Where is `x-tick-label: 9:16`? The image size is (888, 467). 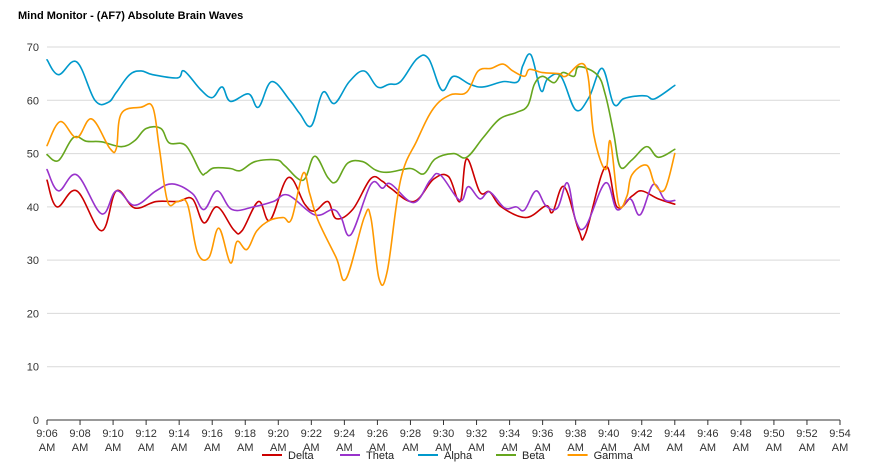 x-tick-label: 9:16 is located at coordinates (211, 434).